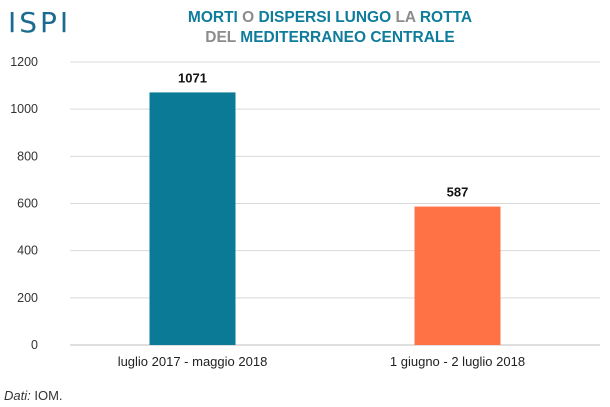 Image resolution: width=610 pixels, height=407 pixels. I want to click on title-segment: DEL, so click(223, 37).